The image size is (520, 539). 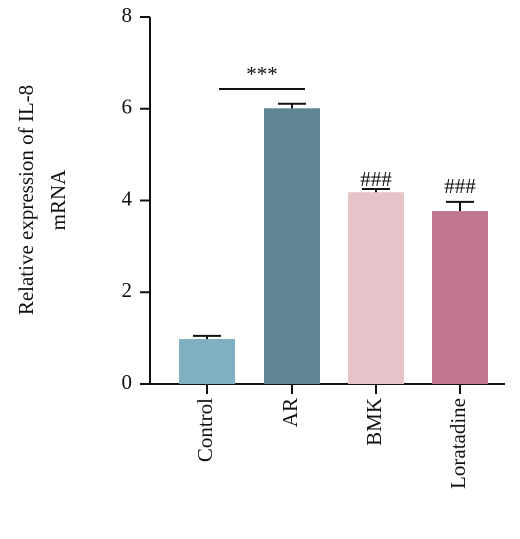 What do you see at coordinates (58, 200) in the screenshot?
I see `y-axis-label: mRNA` at bounding box center [58, 200].